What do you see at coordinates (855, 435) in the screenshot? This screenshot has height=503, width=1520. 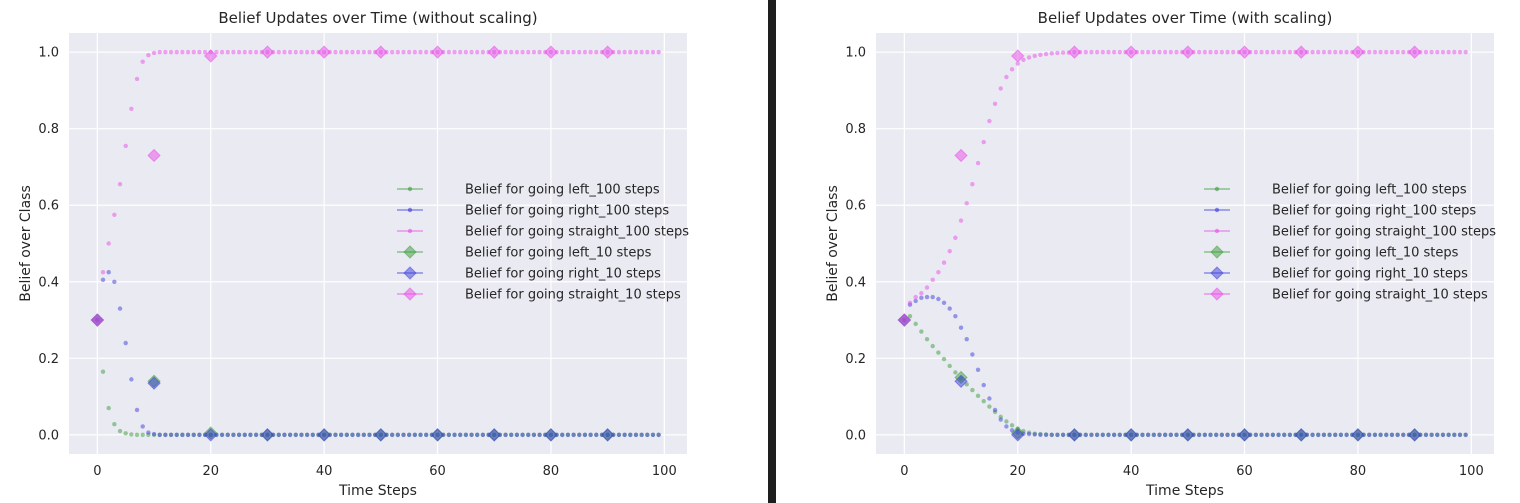 I see `y-tick-label: 0.0` at bounding box center [855, 435].